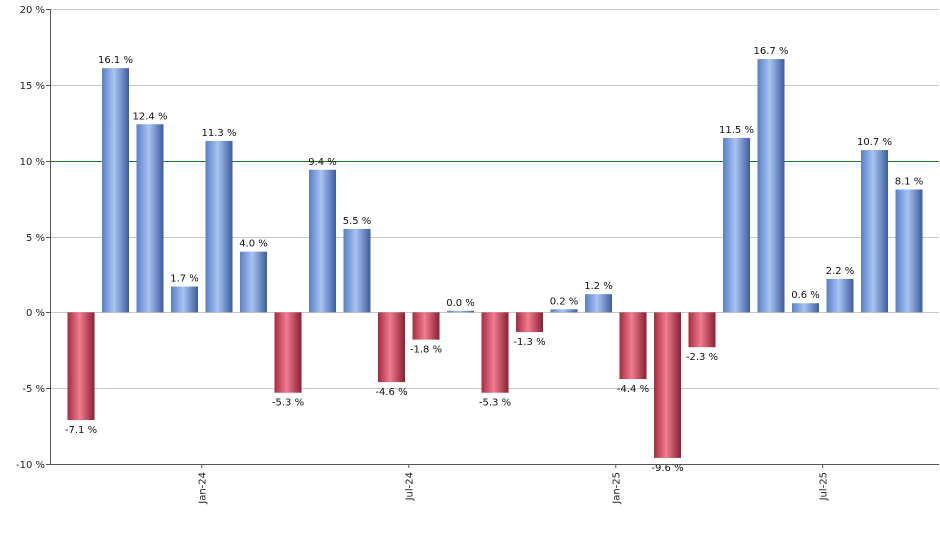 The image size is (940, 550). What do you see at coordinates (409, 486) in the screenshot?
I see `x-tick-label: Jul-24` at bounding box center [409, 486].